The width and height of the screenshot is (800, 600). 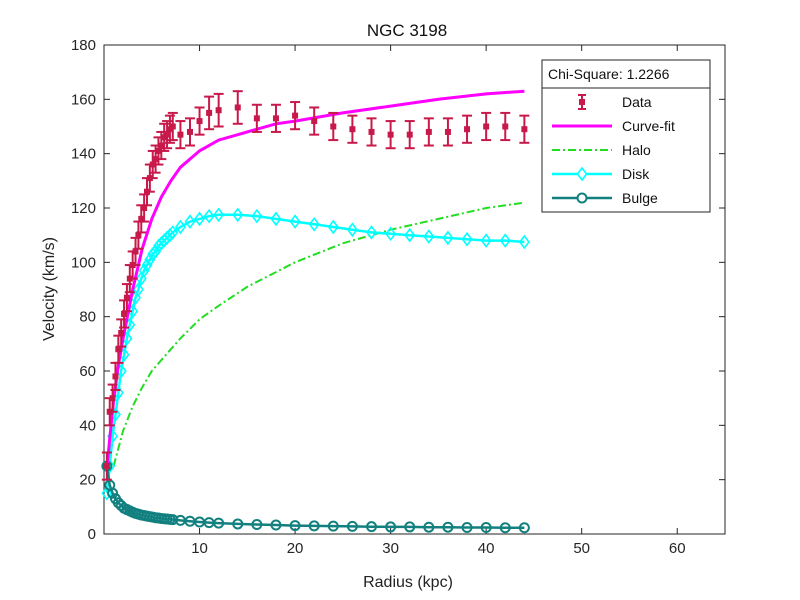 I want to click on legend-disk-marker, so click(x=582, y=174).